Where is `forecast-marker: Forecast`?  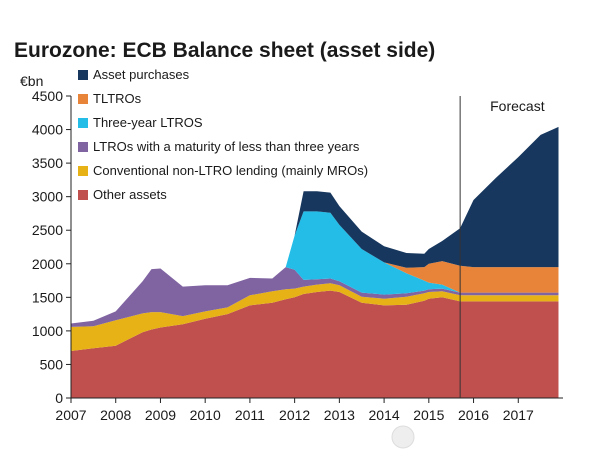 forecast-marker: Forecast is located at coordinates (502, 247).